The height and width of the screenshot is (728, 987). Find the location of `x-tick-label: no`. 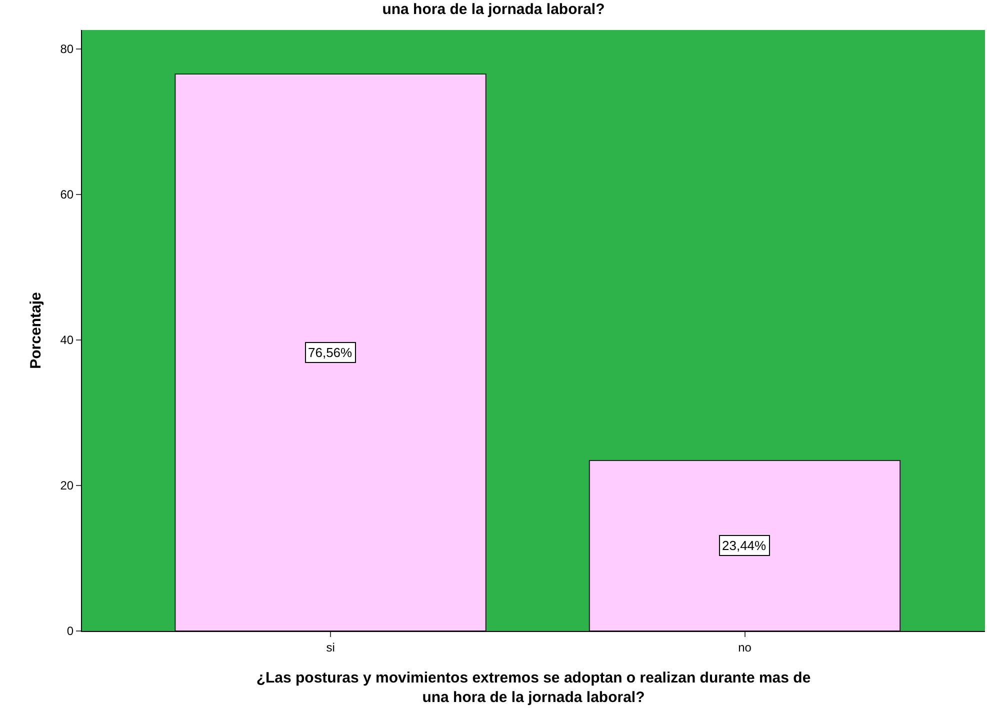

x-tick-label: no is located at coordinates (745, 647).